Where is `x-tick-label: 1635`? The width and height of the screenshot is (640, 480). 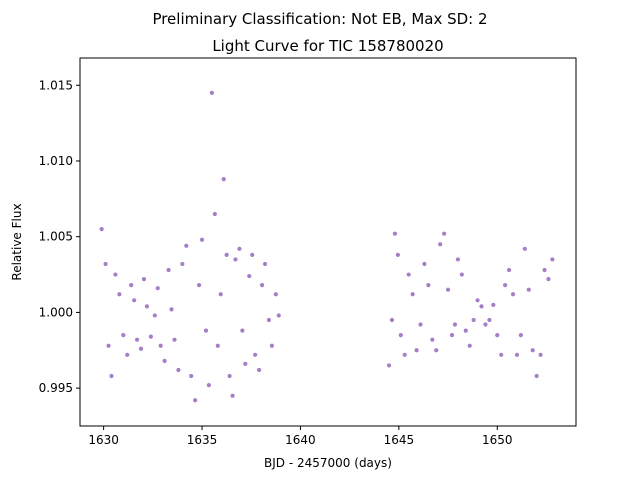 x-tick-label: 1635 is located at coordinates (202, 440).